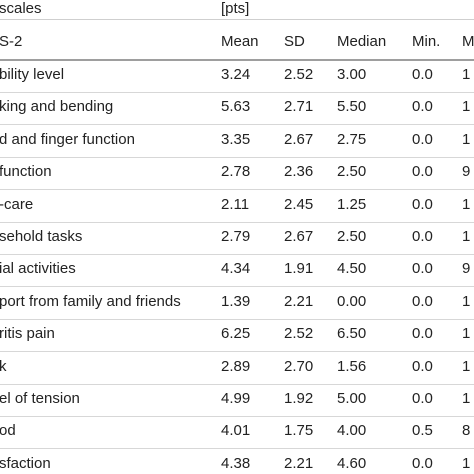  What do you see at coordinates (299, 366) in the screenshot?
I see `cell-sd: 2.70` at bounding box center [299, 366].